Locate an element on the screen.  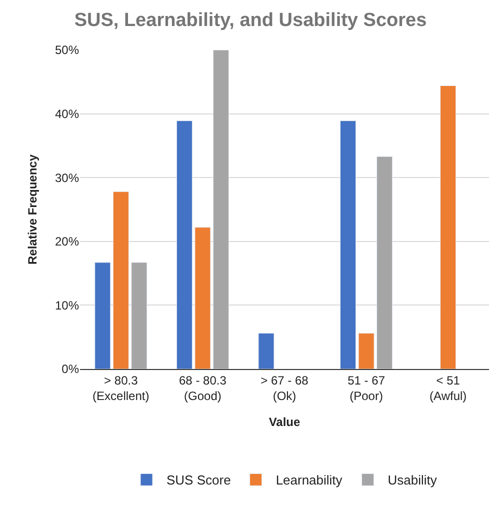
x-tick-label: > 67 - 68 (Ok) is located at coordinates (284, 388).